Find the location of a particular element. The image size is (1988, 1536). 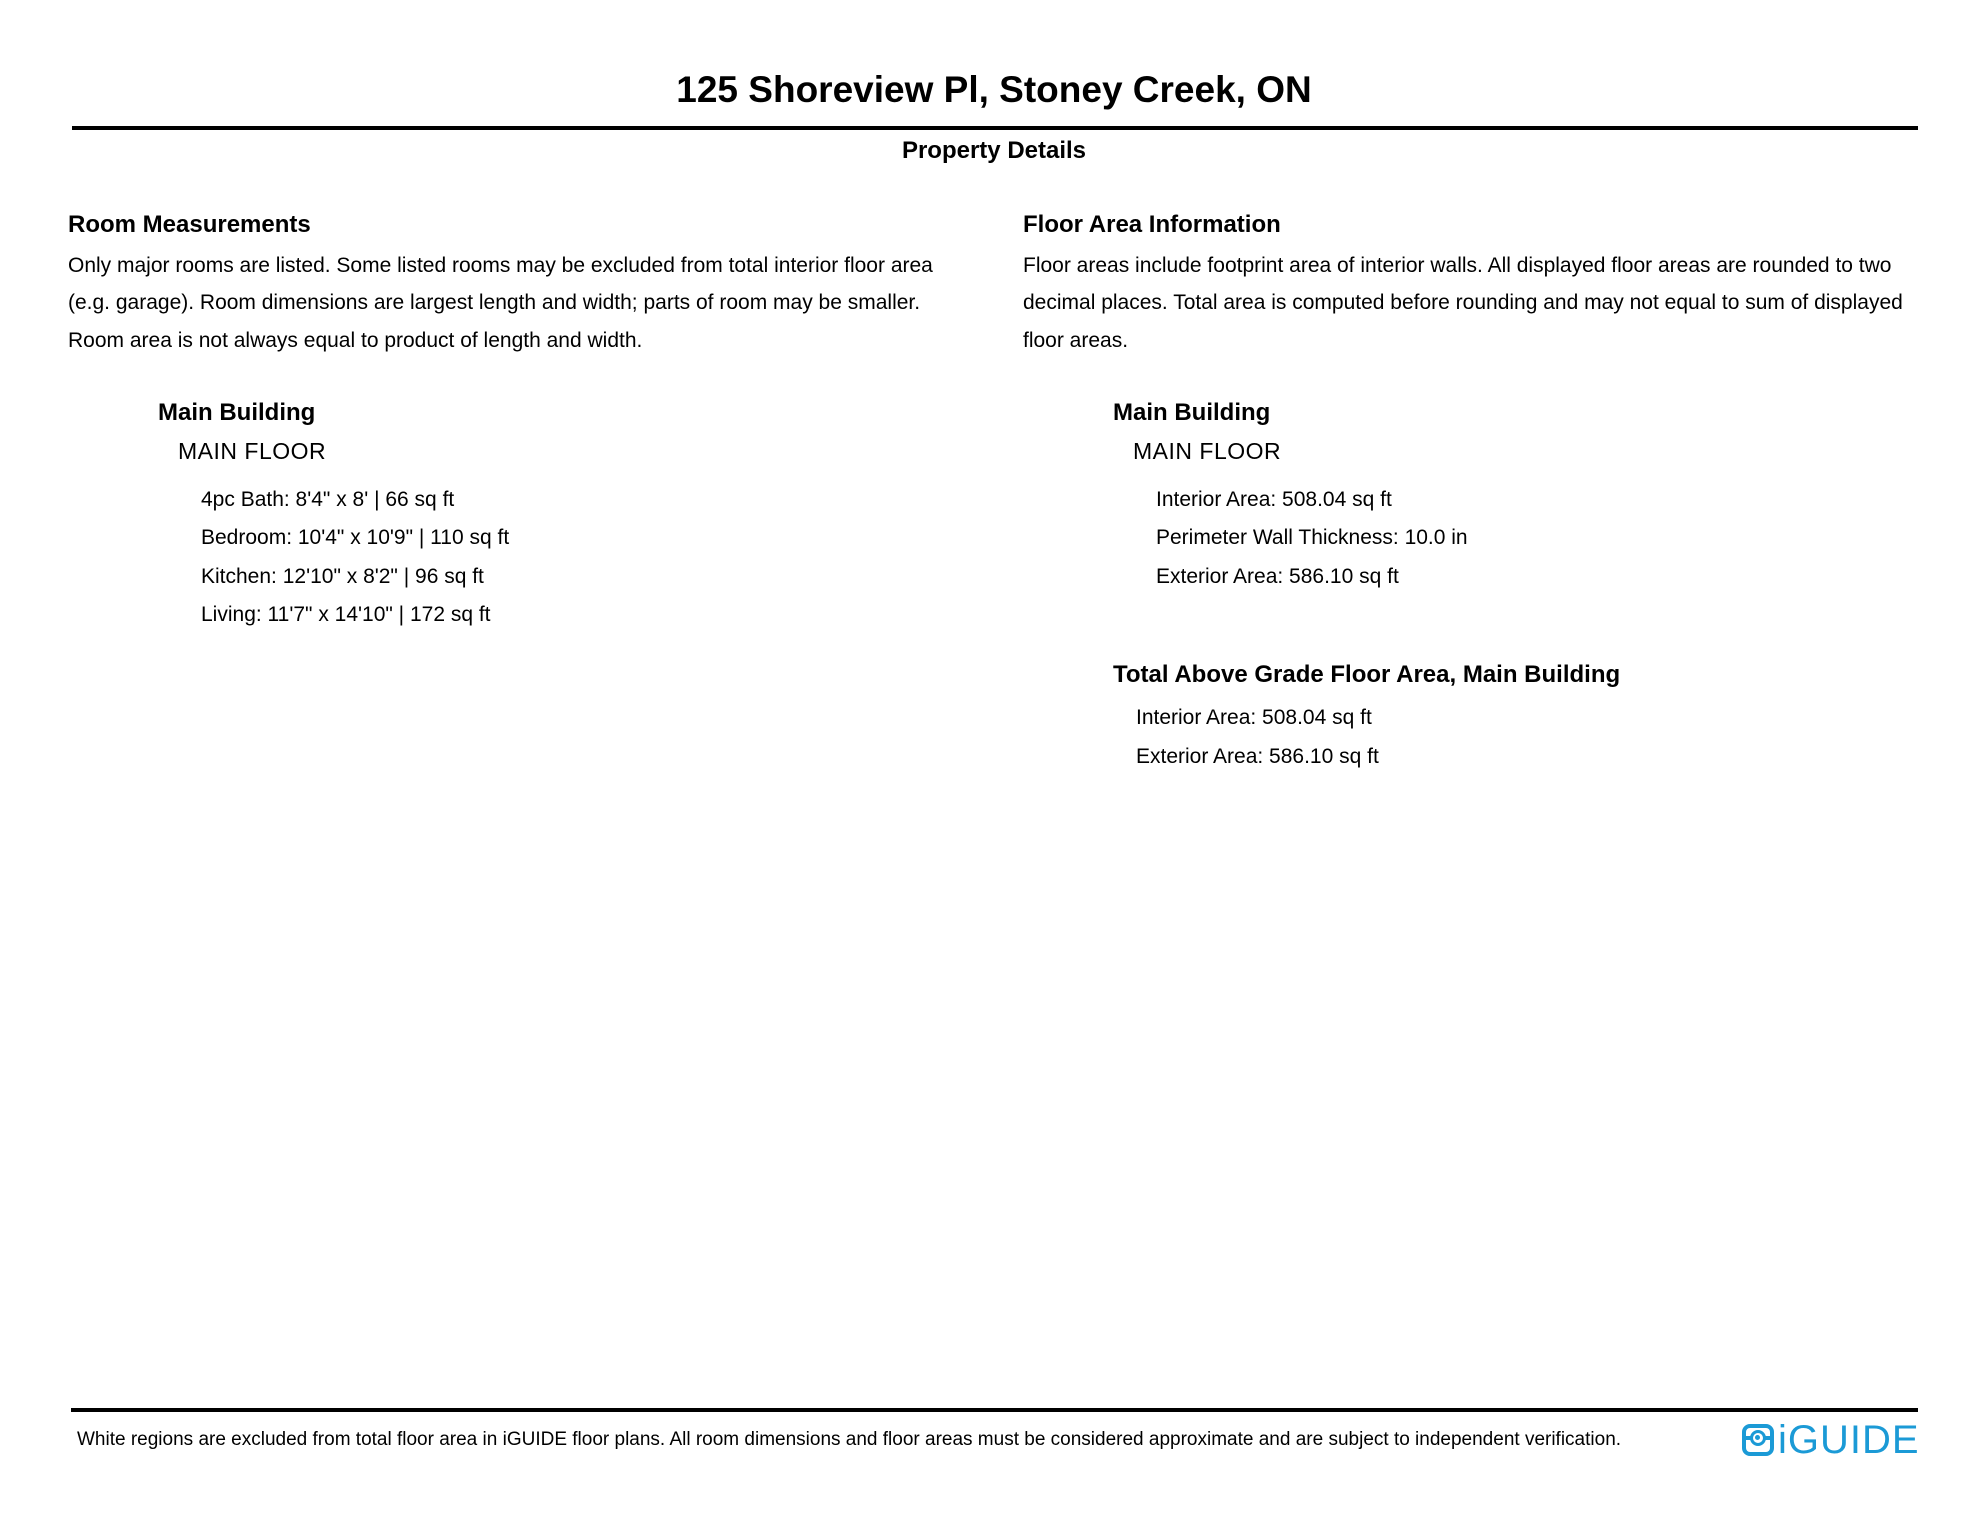

page-title: 125 Shoreview Pl, Stoney Creek, ON is located at coordinates (994, 89).